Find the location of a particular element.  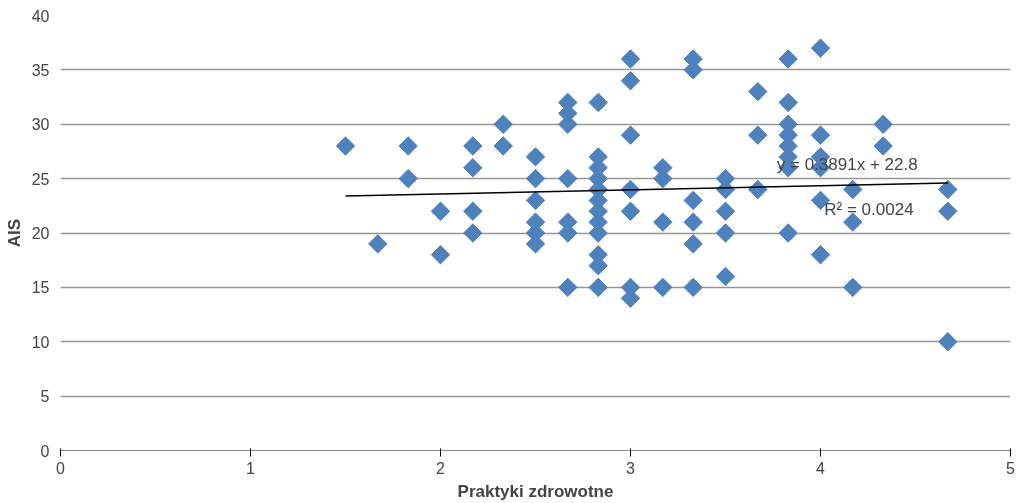

y-tick-label: 5 is located at coordinates (45, 397).